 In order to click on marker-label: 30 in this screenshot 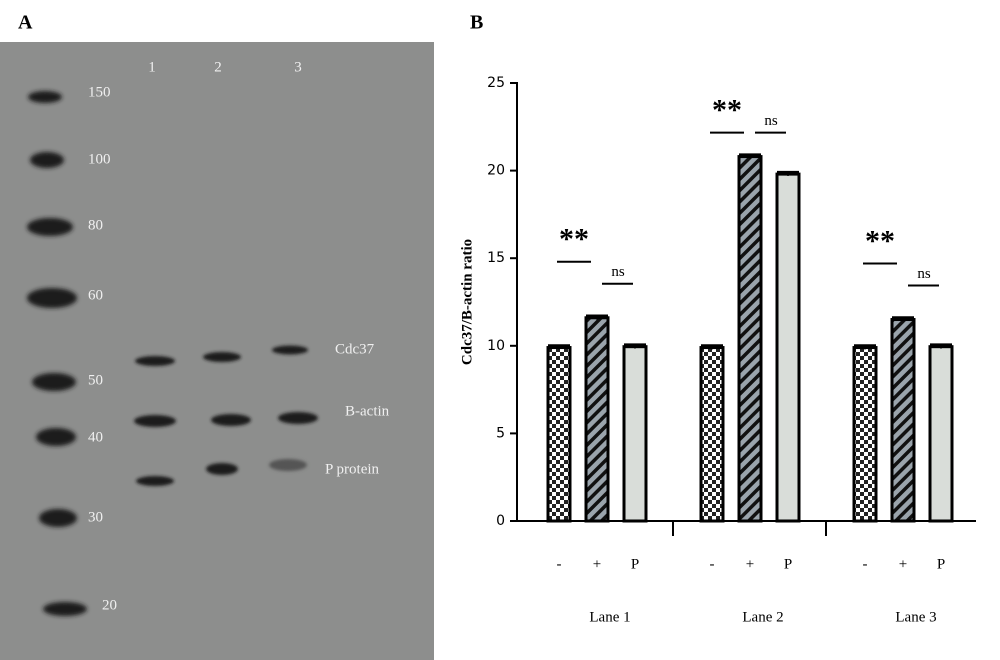, I will do `click(95, 517)`.